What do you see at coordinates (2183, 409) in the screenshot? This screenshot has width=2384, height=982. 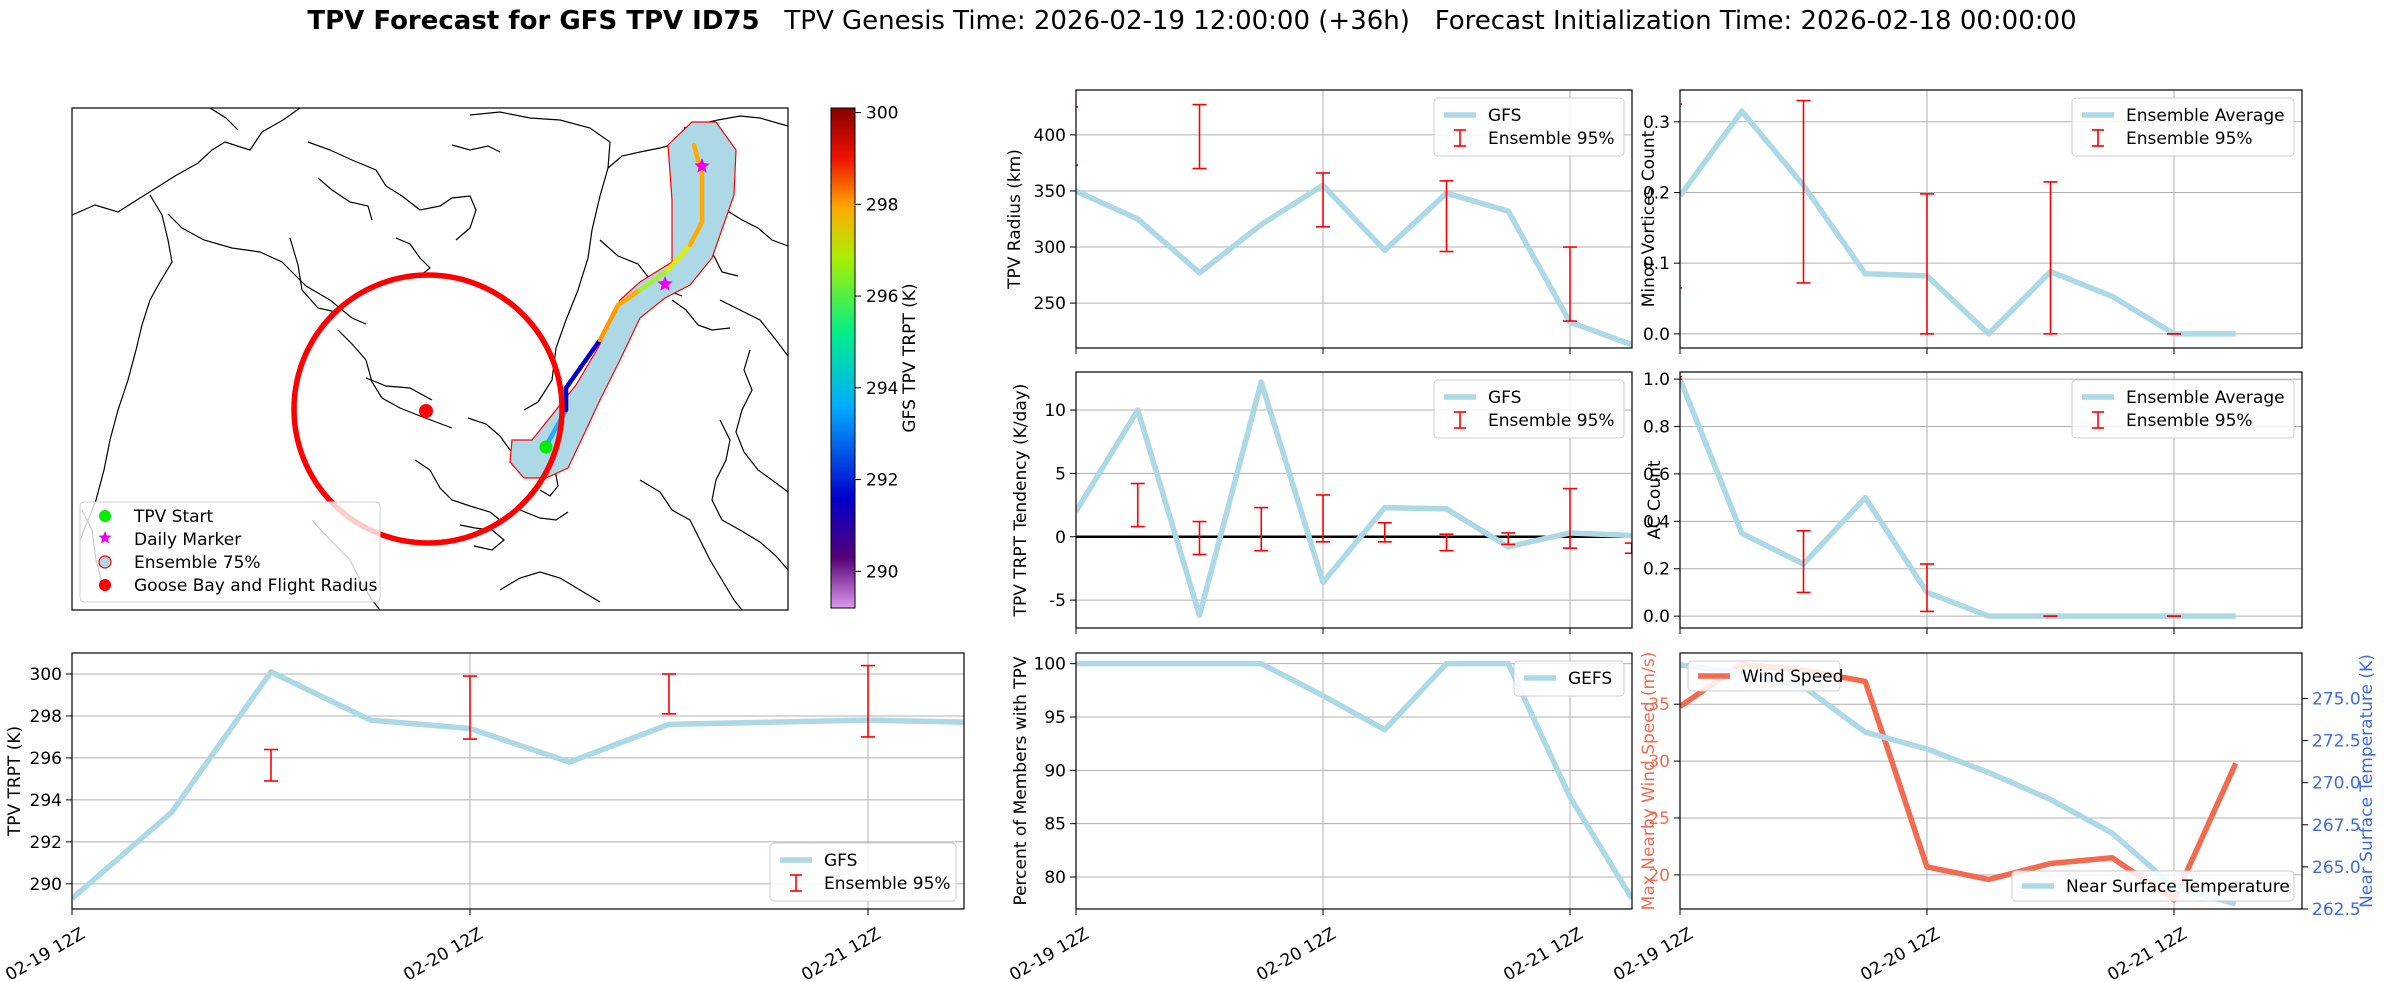 I see `legend: Ensemble Average Ensemble 95%` at bounding box center [2183, 409].